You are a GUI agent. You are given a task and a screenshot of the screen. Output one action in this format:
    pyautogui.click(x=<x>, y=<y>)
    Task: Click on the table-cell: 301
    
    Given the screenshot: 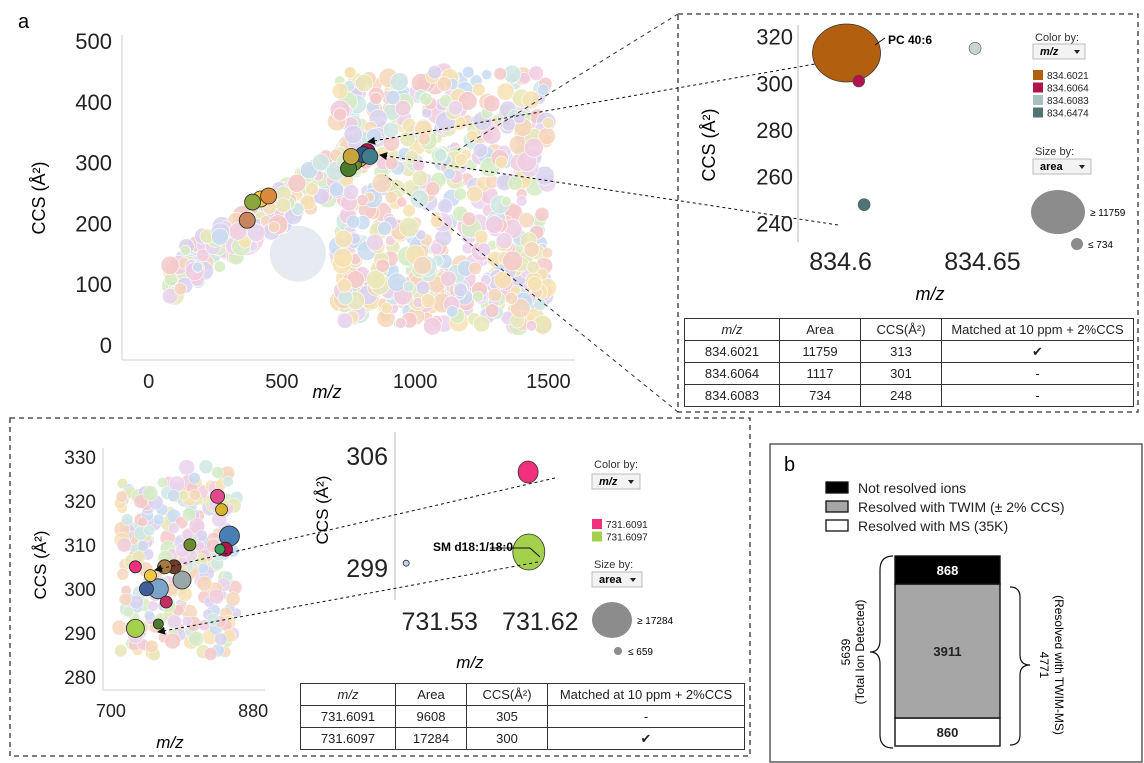 What is the action you would take?
    pyautogui.click(x=901, y=373)
    